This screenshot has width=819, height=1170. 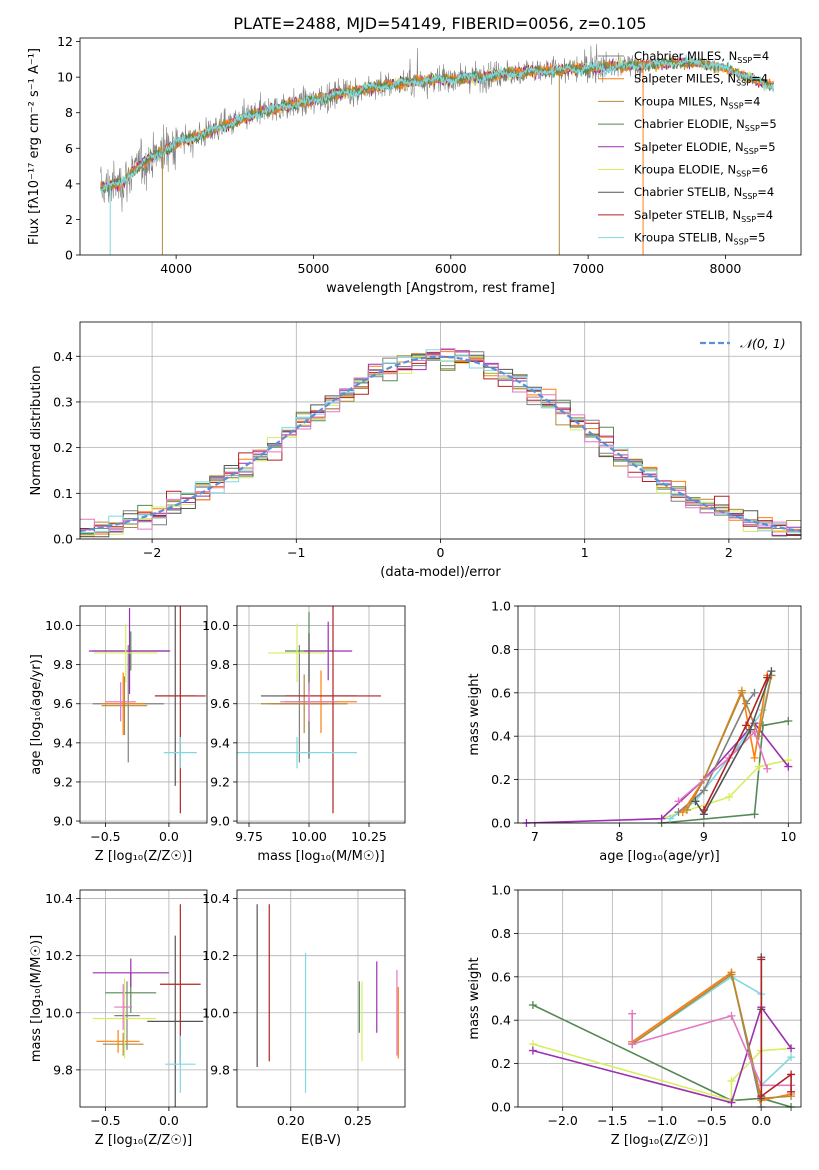 What do you see at coordinates (701, 57) in the screenshot?
I see `legend-label: Chabrier MILES, NSSP=4` at bounding box center [701, 57].